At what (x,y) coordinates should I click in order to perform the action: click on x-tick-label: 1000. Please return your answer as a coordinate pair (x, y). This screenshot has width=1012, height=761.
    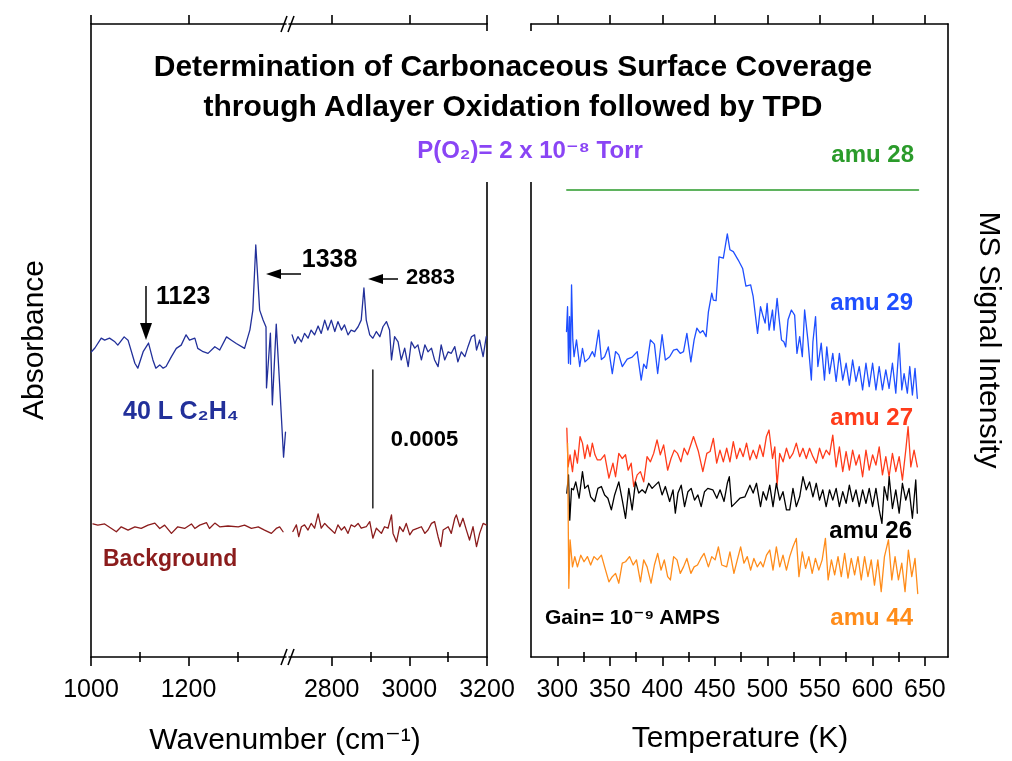
    Looking at the image, I should click on (91, 687).